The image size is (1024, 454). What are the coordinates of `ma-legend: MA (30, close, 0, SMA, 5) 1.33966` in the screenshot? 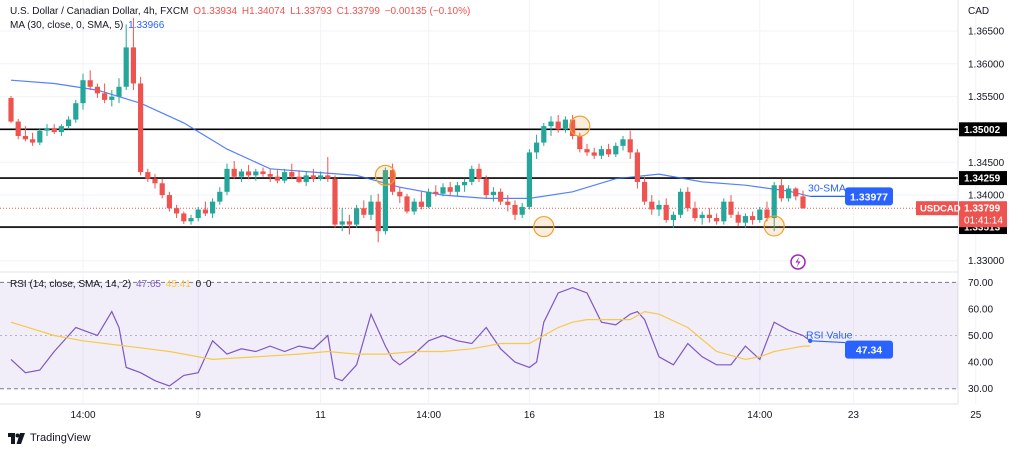 It's located at (88, 25).